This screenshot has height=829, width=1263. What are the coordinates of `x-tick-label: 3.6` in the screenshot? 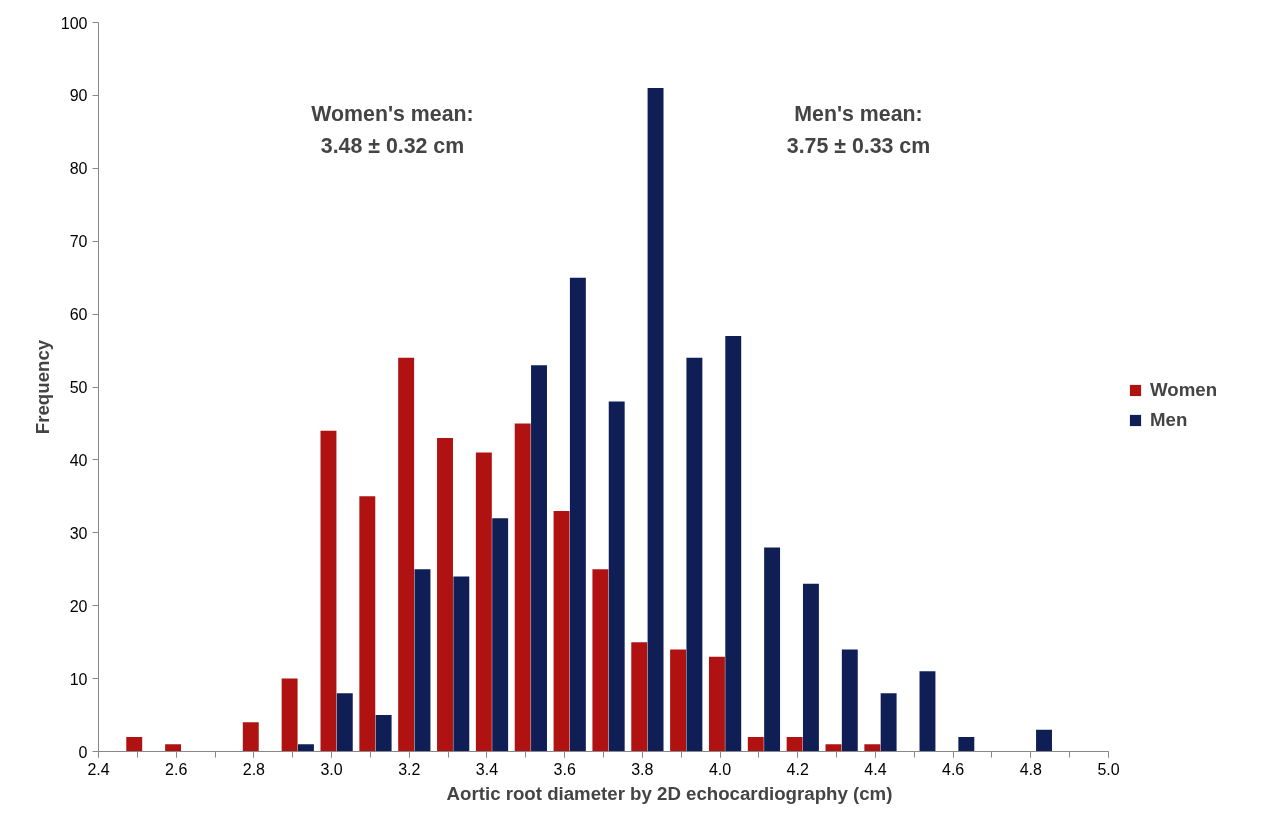 It's located at (564, 769).